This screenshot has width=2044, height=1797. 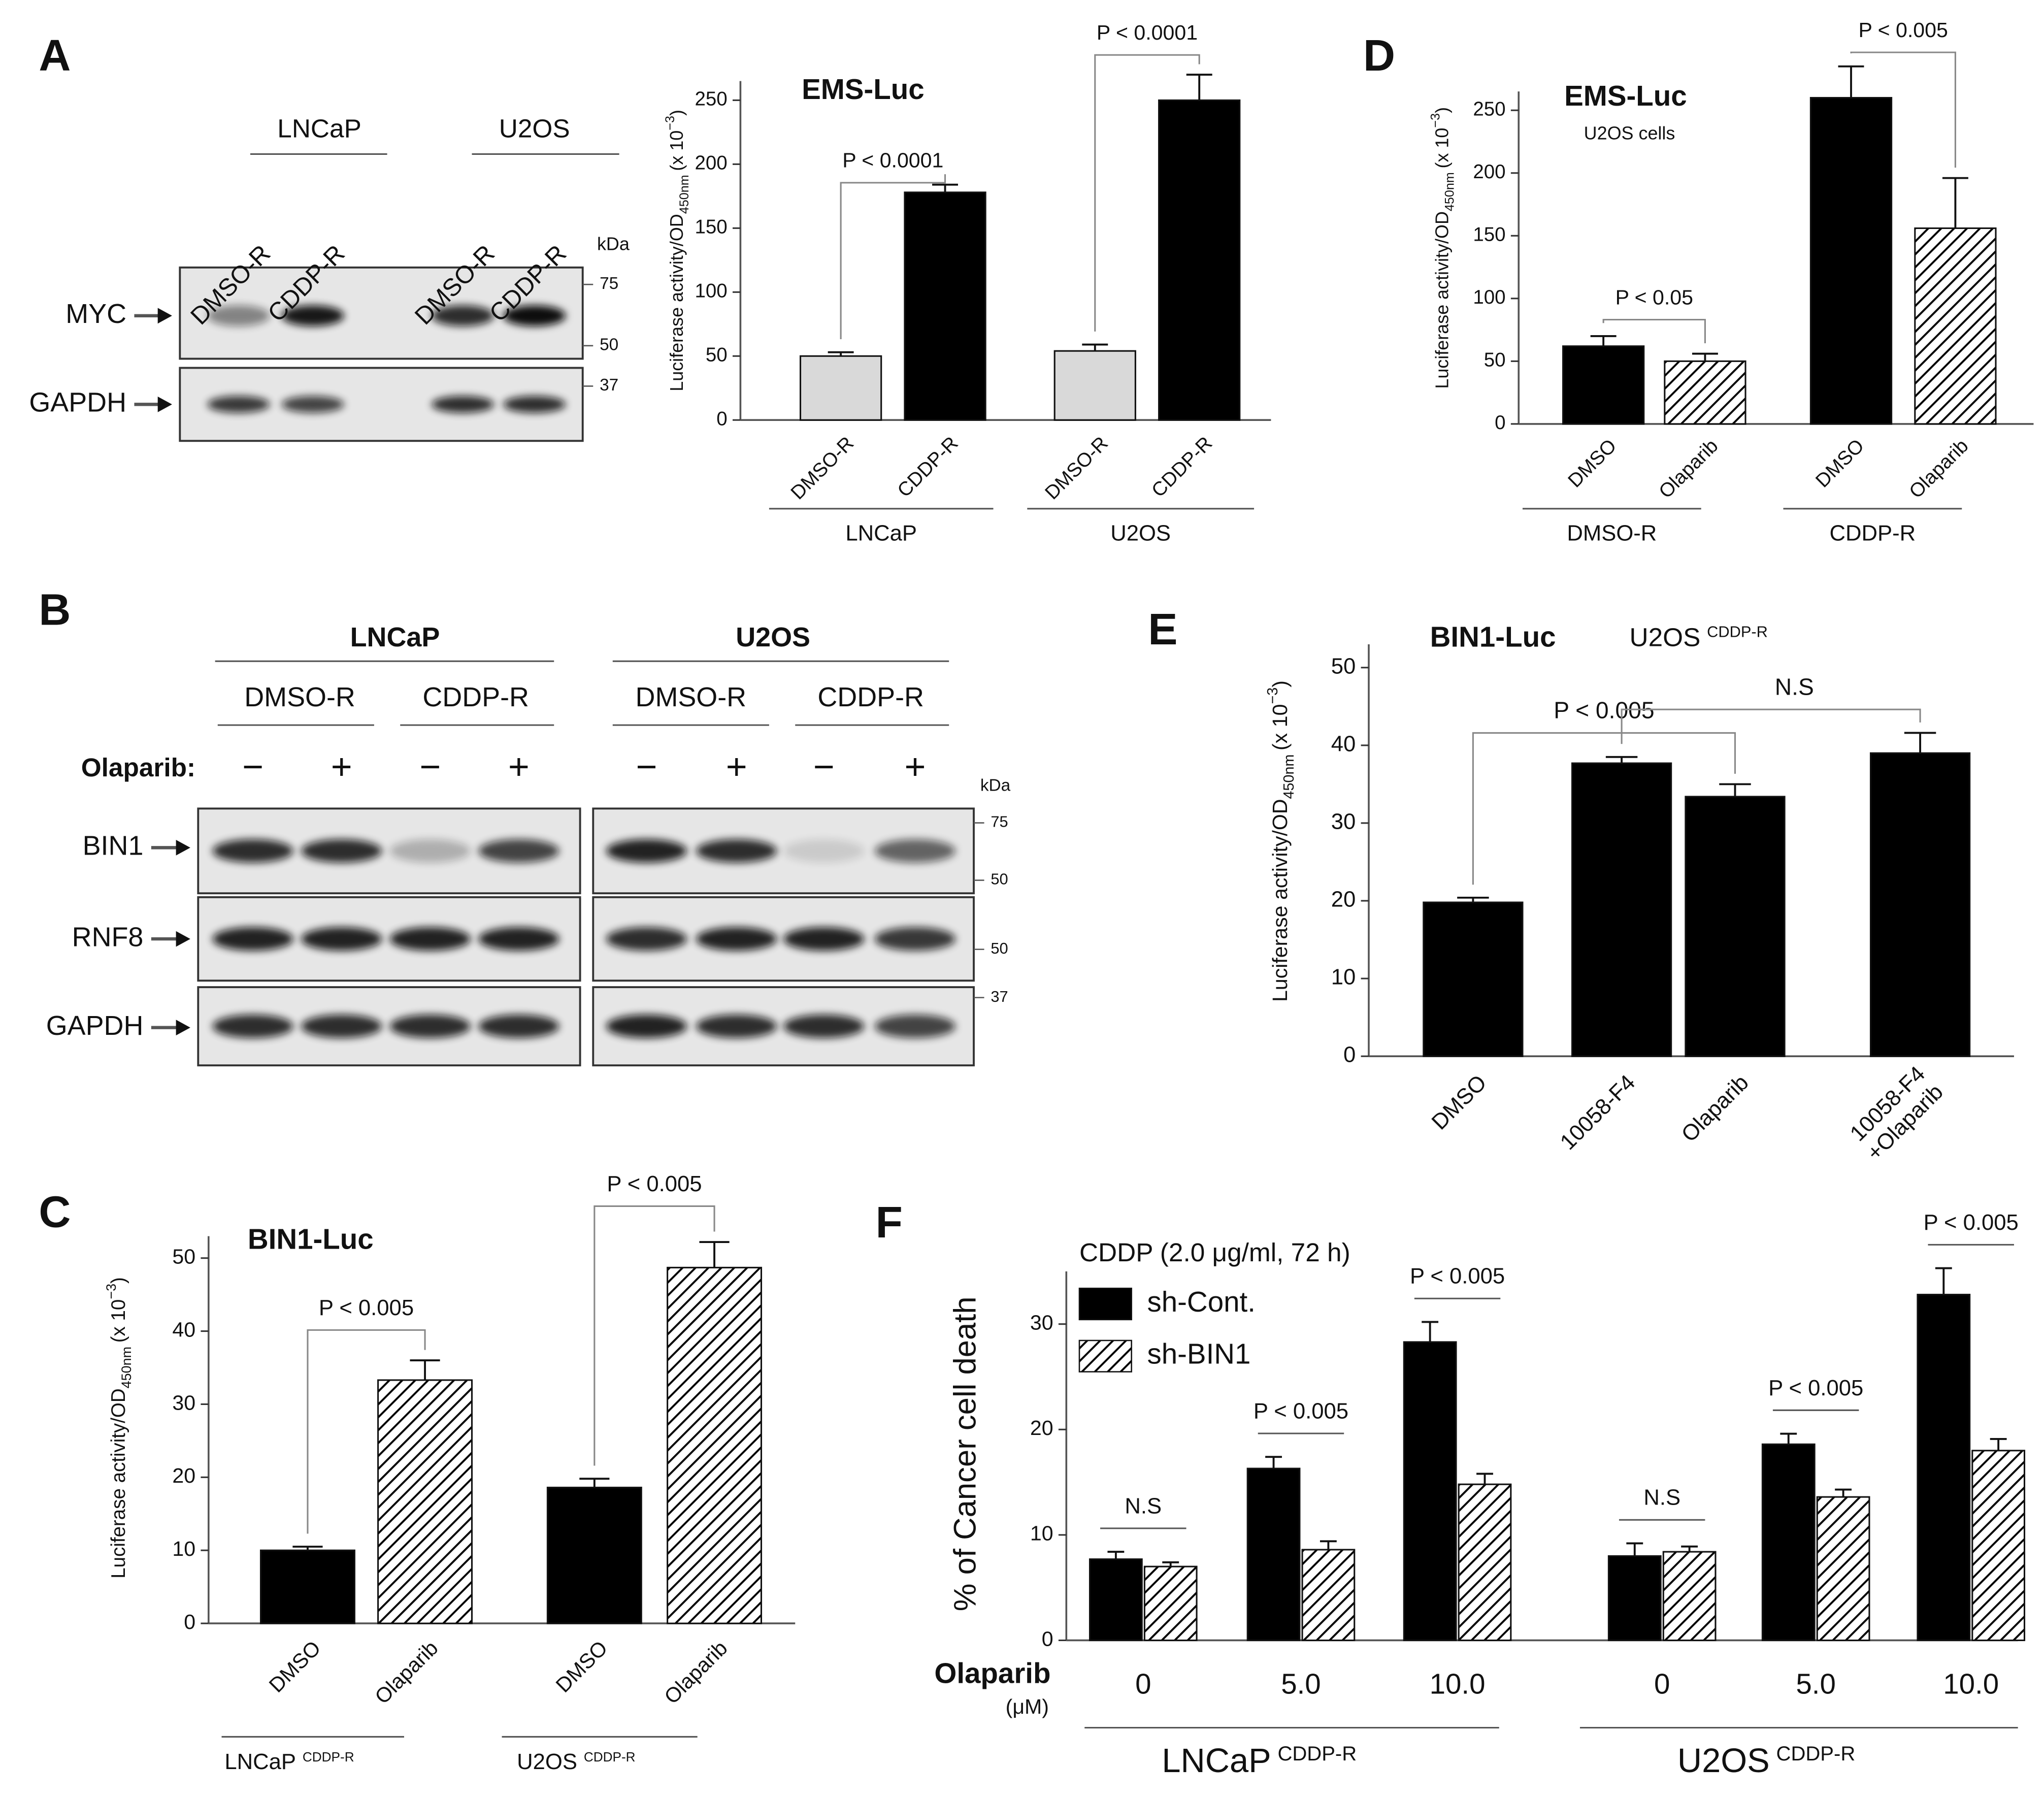 I want to click on row-label: GAPDH, so click(x=95, y=1025).